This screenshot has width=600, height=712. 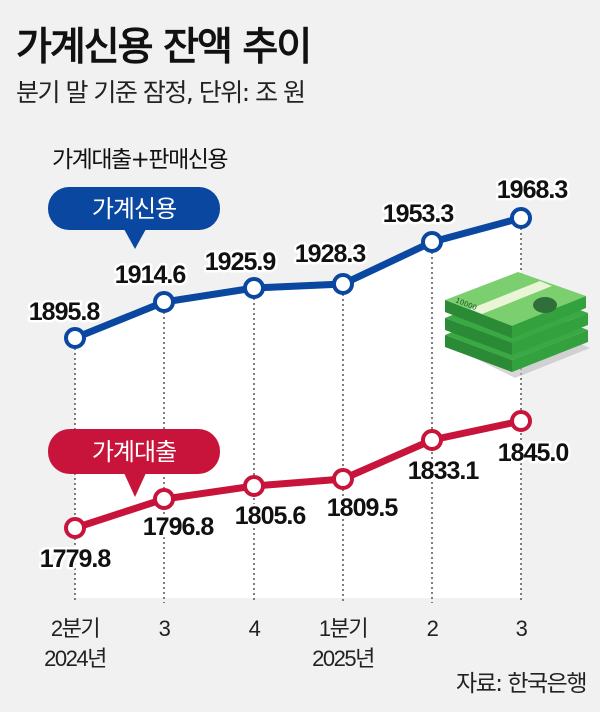 I want to click on legend-callout-household-credit: 가계신용, so click(x=134, y=218).